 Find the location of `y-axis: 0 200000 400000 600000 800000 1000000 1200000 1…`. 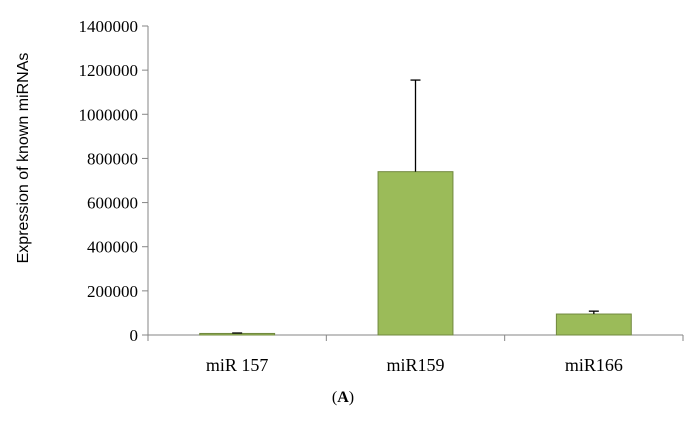

y-axis: 0 200000 400000 600000 800000 1000000 1200000 1… is located at coordinates (114, 181).